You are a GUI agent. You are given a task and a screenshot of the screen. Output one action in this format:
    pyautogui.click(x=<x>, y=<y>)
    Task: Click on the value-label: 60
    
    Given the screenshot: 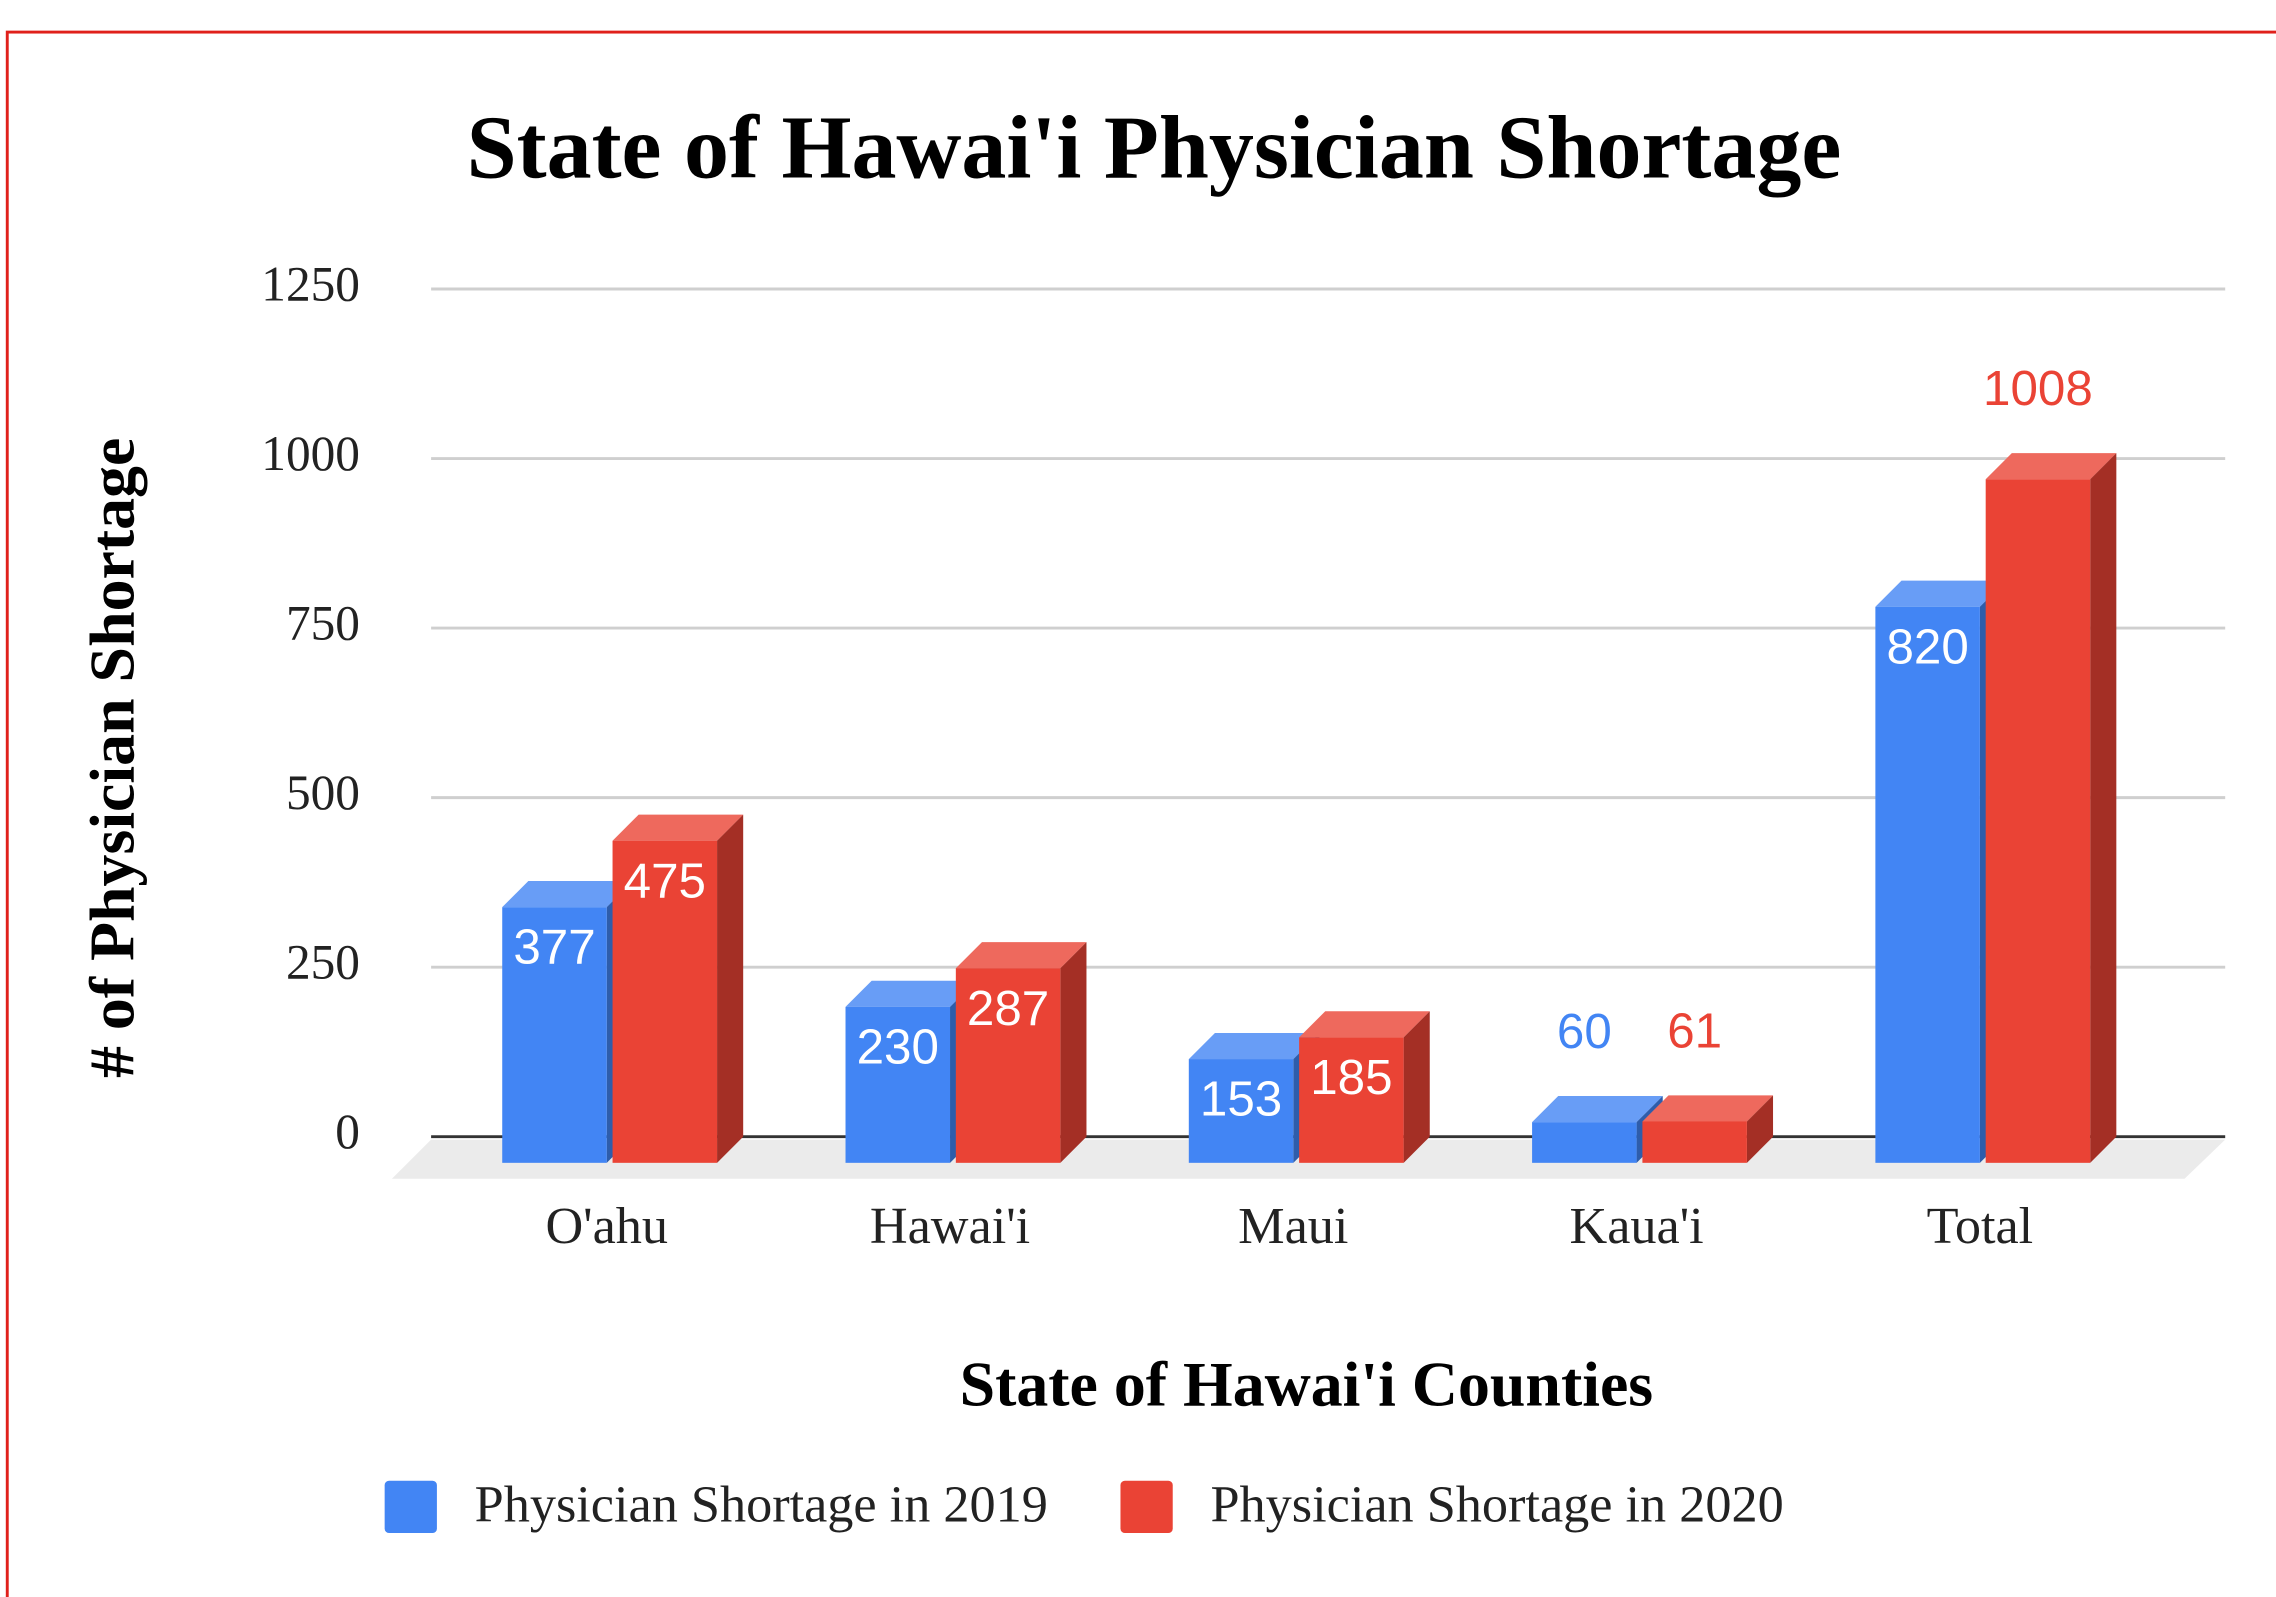 What is the action you would take?
    pyautogui.click(x=1584, y=1031)
    